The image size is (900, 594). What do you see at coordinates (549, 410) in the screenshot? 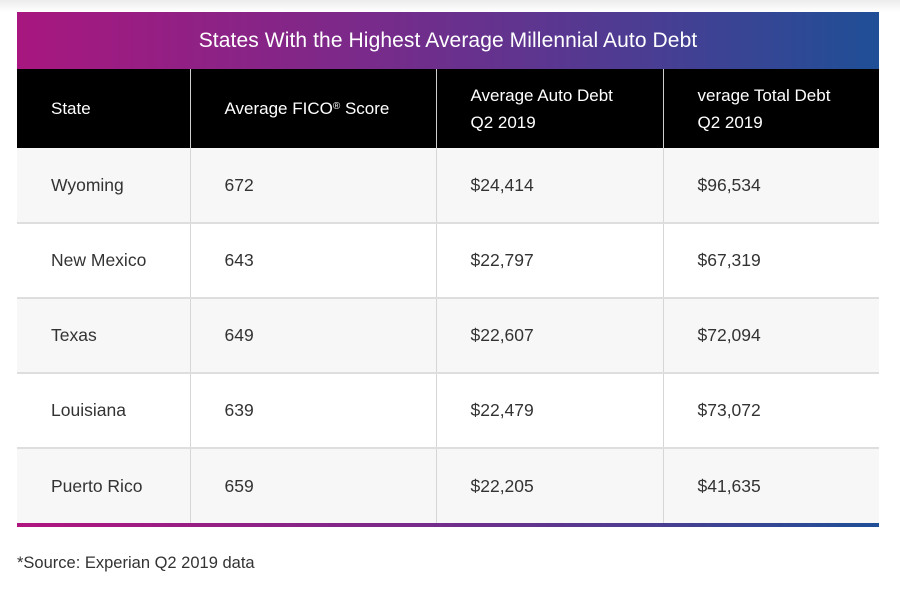
I see `cell-auto-debt: $22,479` at bounding box center [549, 410].